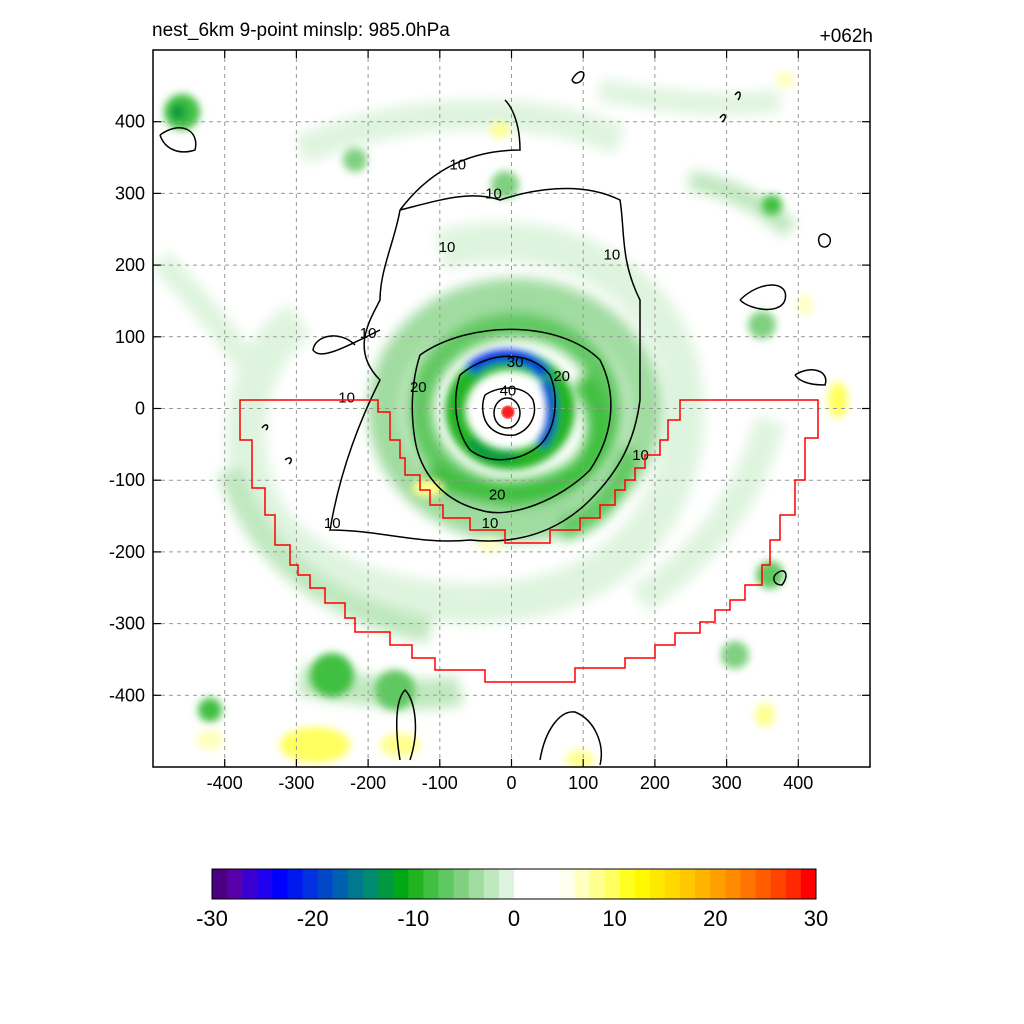  I want to click on y-tick-label: -300, so click(127, 624).